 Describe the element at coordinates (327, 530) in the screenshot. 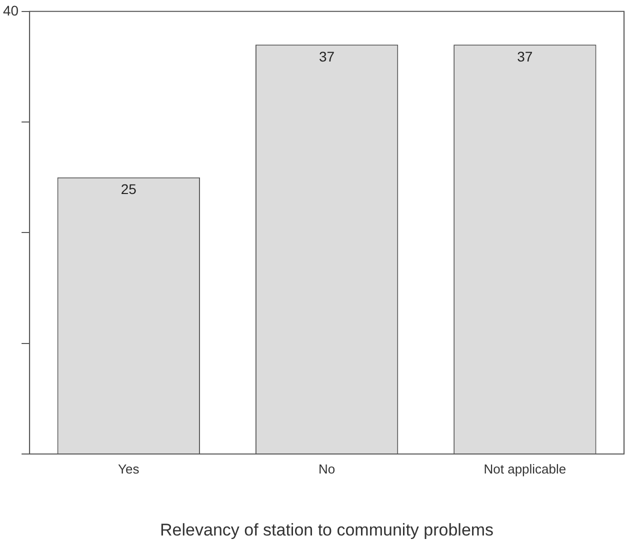

I see `x-axis-title: Relevancy of station to community problems` at that location.